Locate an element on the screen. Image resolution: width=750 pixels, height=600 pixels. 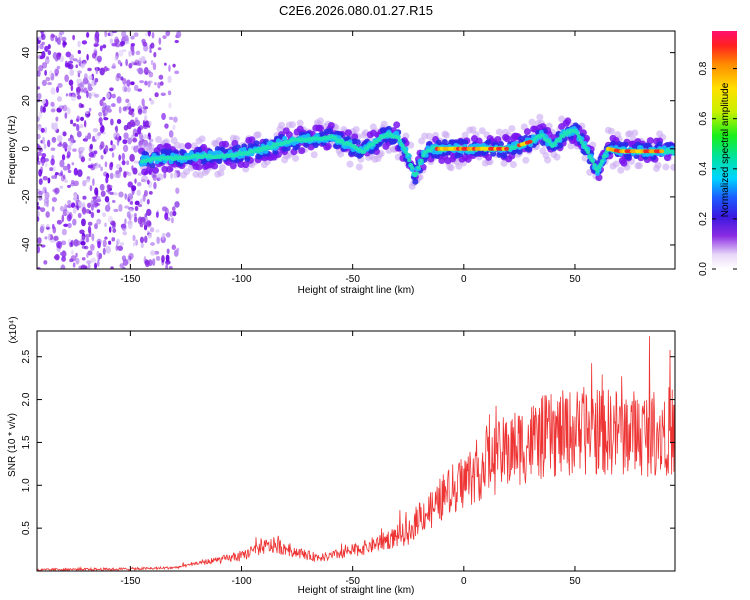
snr-y-multiplier-label: (x10⁴) is located at coordinates (13, 329).